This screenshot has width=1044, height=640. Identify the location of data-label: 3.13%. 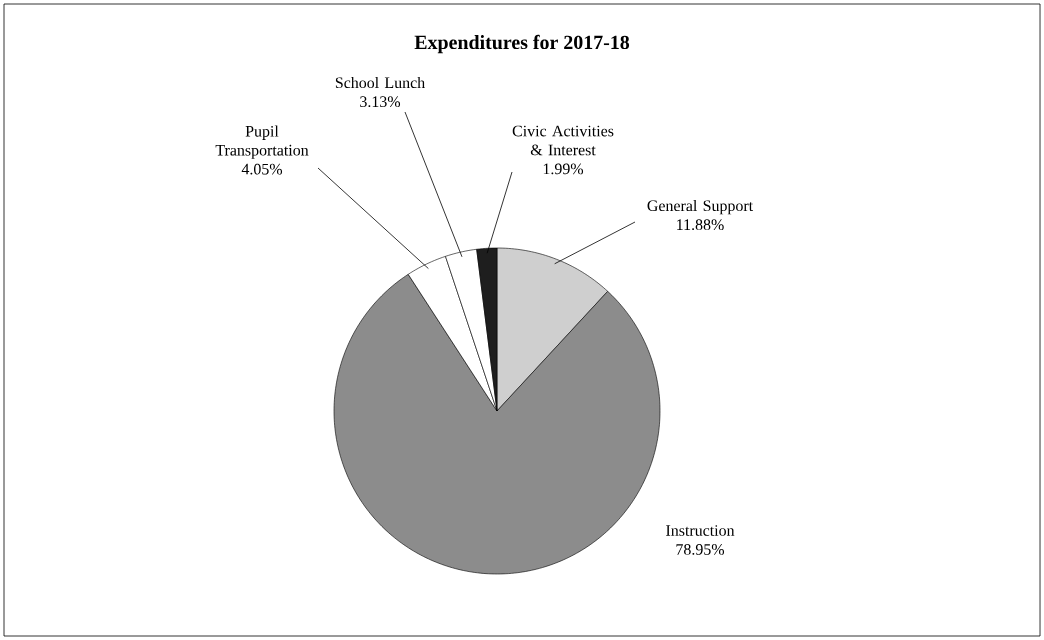
(380, 102).